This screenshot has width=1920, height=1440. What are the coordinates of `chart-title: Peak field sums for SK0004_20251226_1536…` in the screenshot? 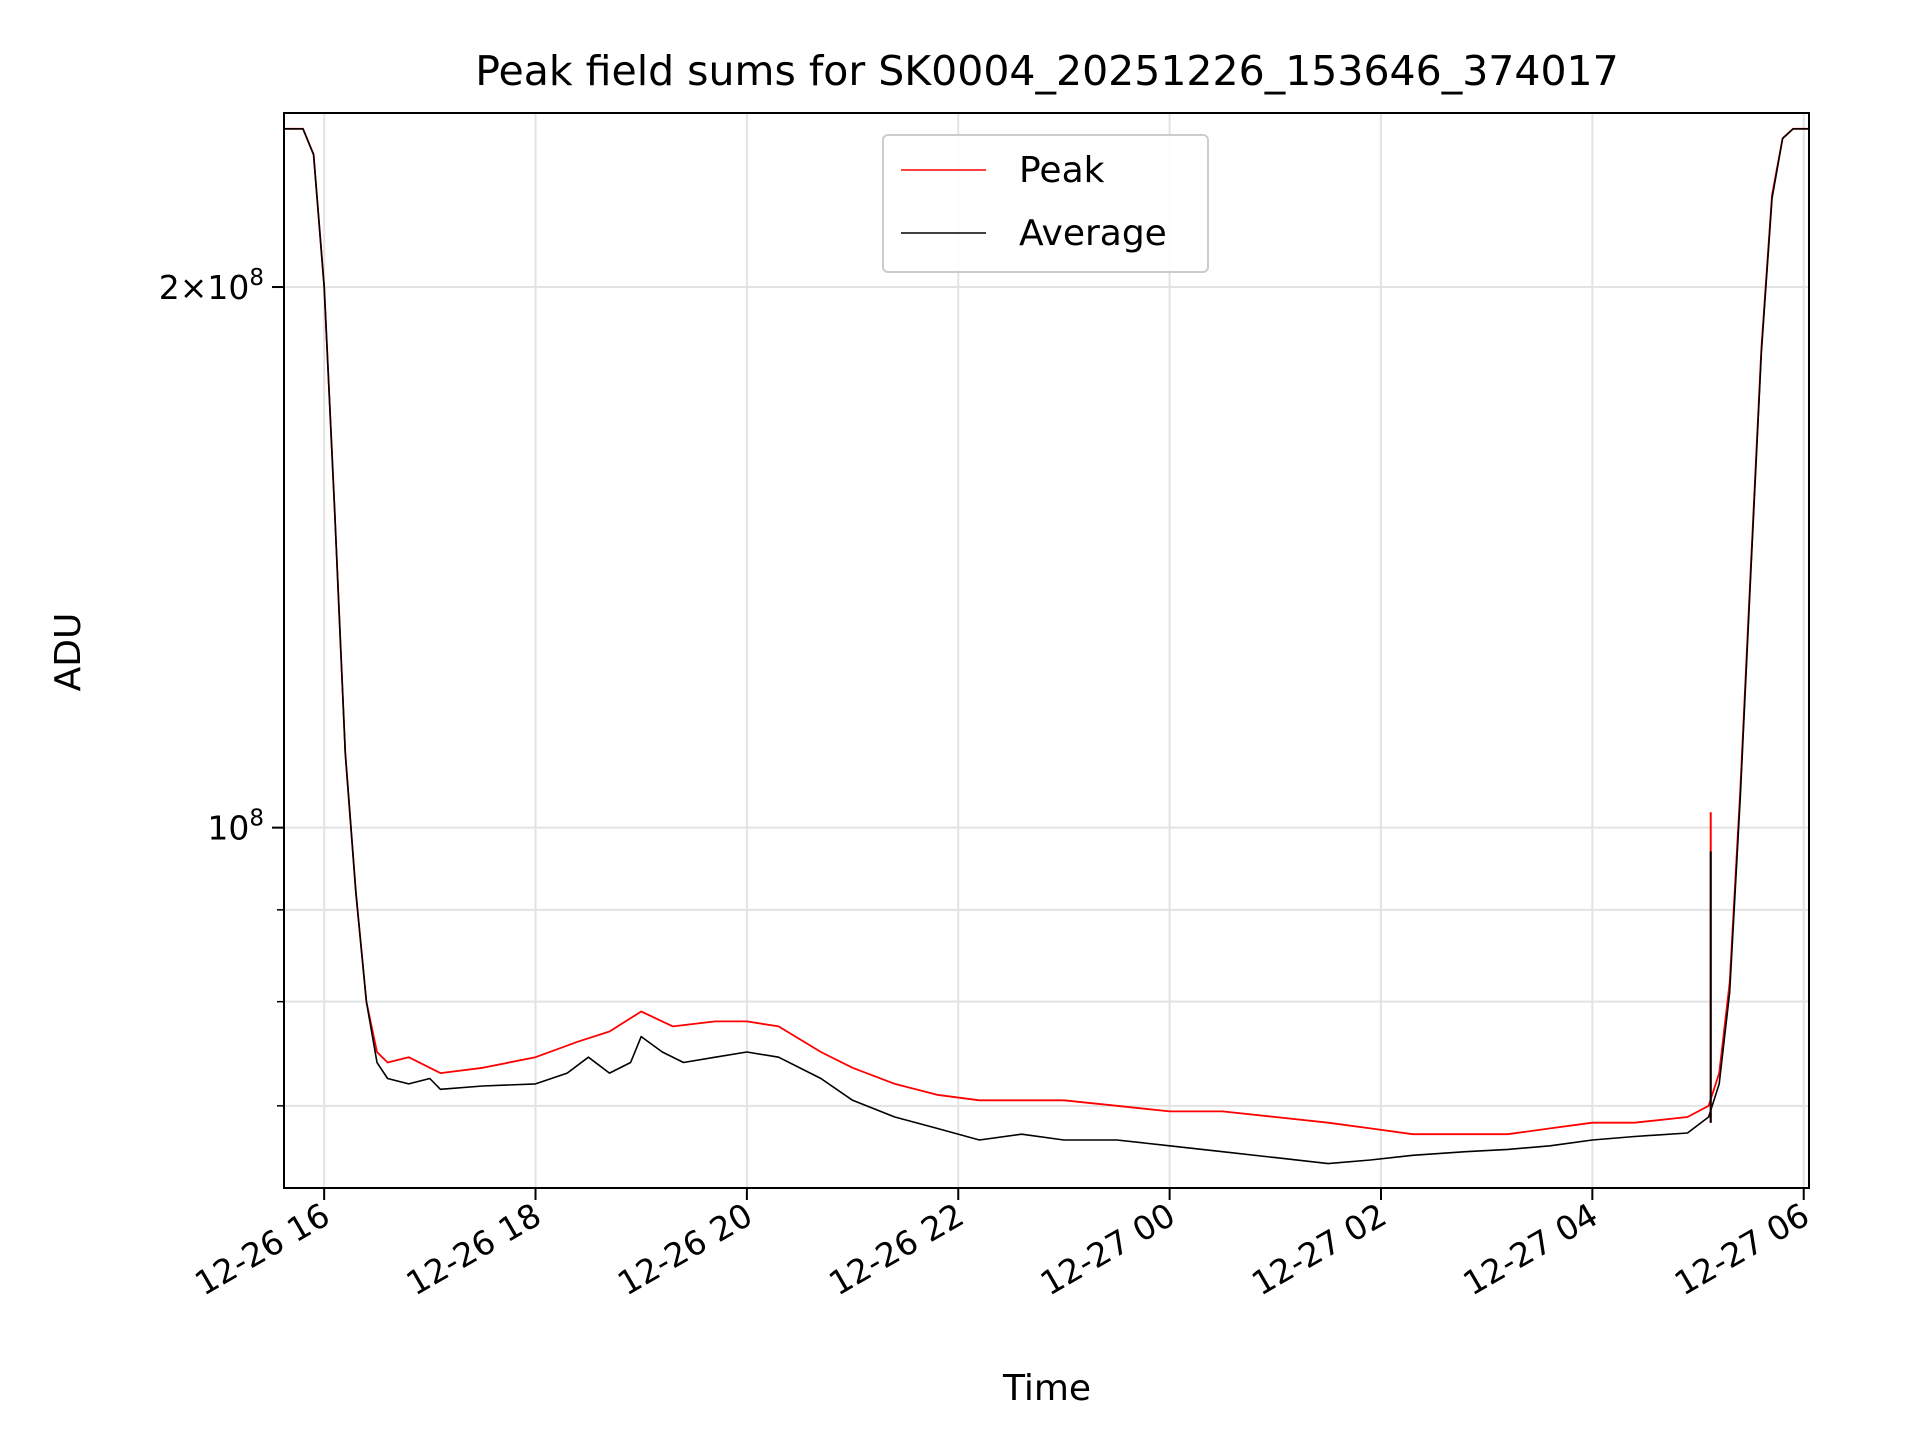 It's located at (1046, 71).